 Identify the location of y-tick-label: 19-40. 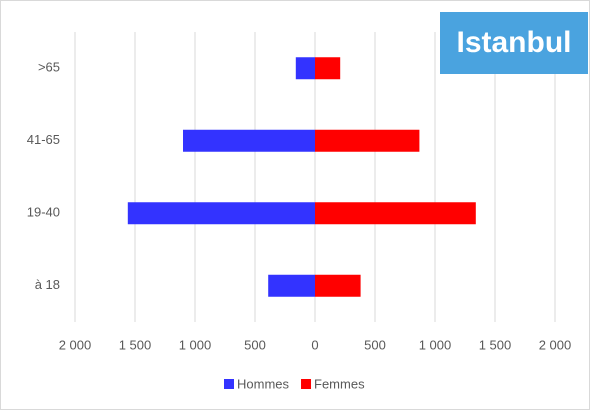
(43, 212).